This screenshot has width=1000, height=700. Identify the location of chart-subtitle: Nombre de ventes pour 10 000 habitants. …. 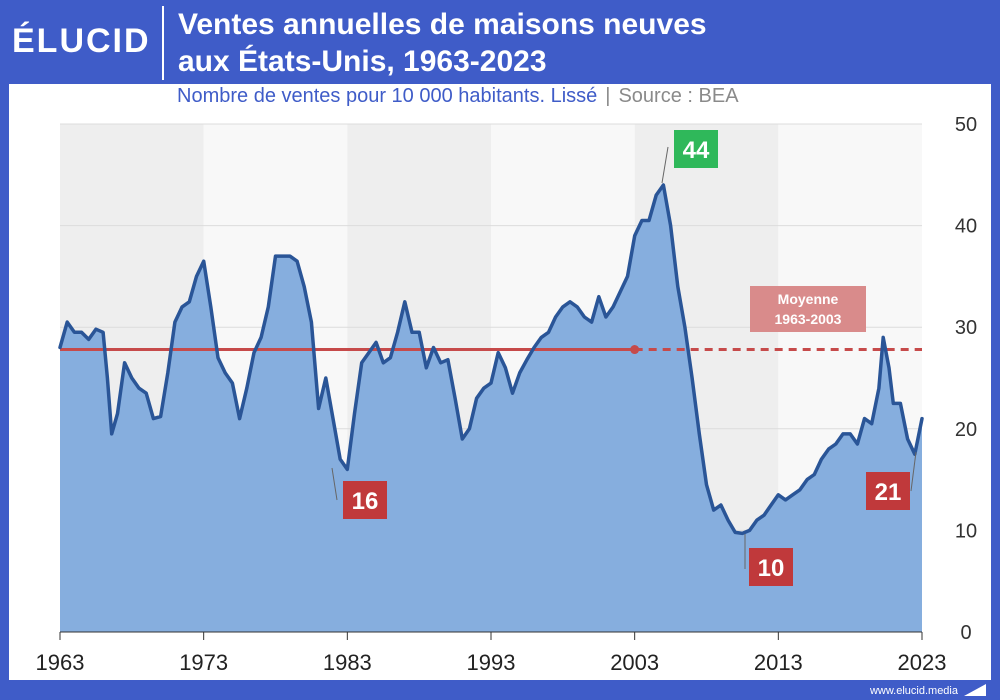
(458, 96).